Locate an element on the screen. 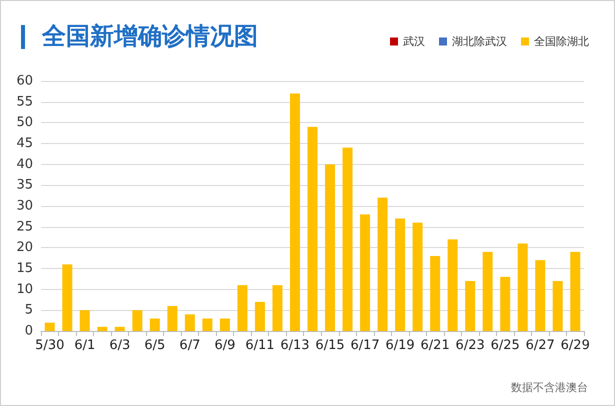 This screenshot has height=406, width=615. y-tick-label: 25 is located at coordinates (24, 226).